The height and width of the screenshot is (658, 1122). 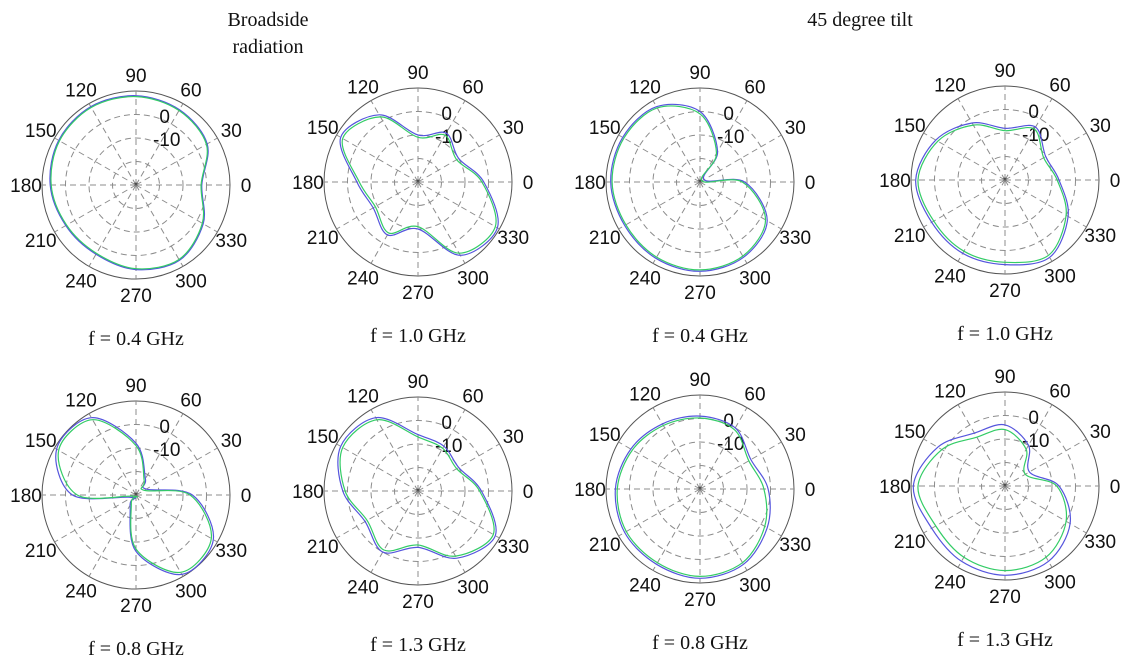 What do you see at coordinates (418, 645) in the screenshot?
I see `plot-caption: f = 1.3 GHz` at bounding box center [418, 645].